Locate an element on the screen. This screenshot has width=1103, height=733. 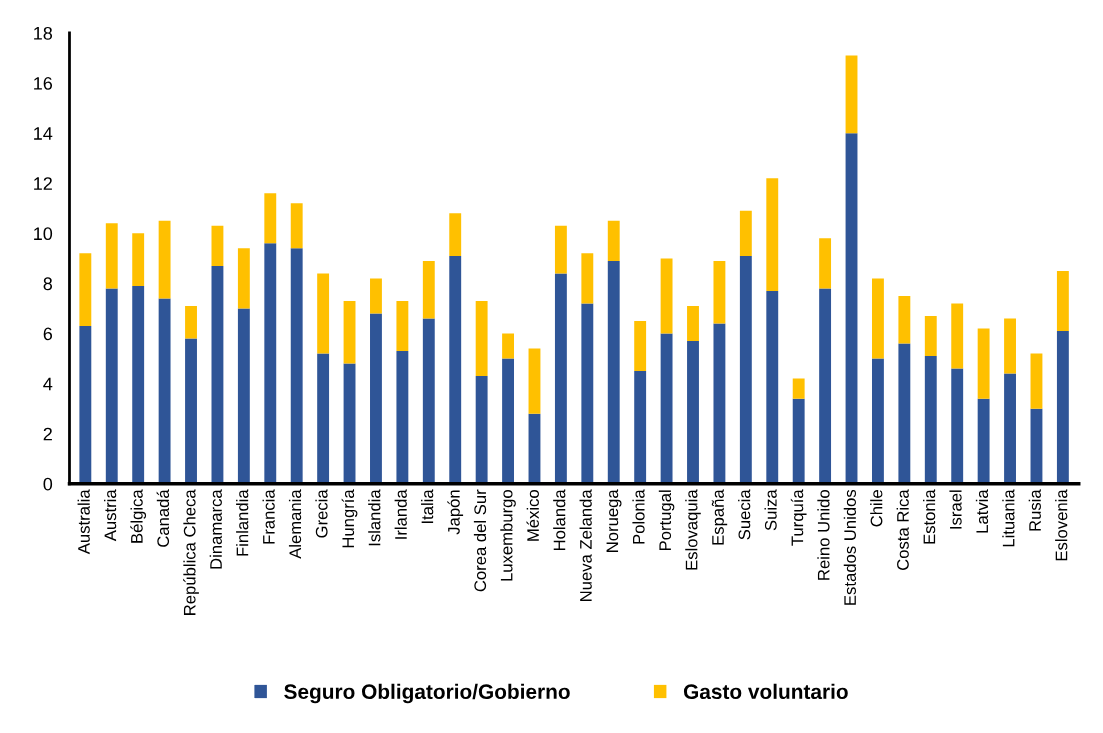
x-tick-label: Lituania is located at coordinates (1008, 518).